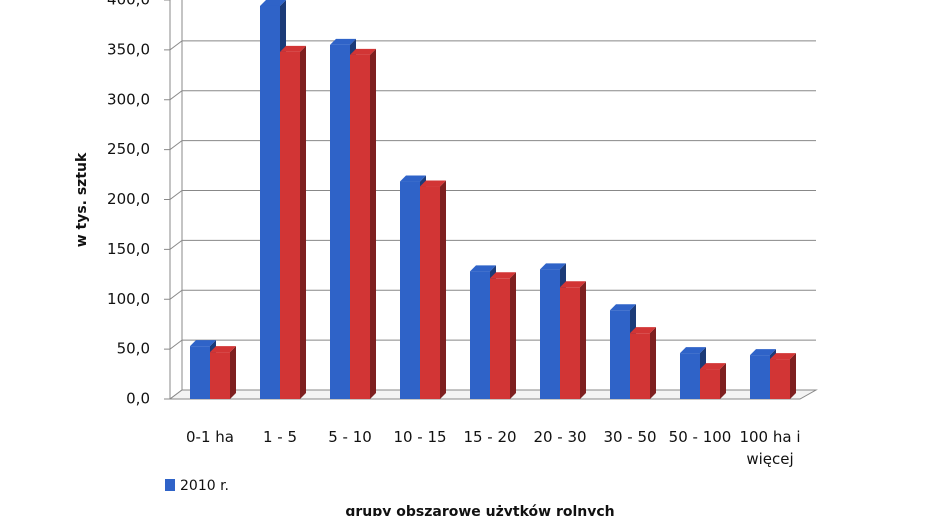 This screenshot has width=940, height=516. Describe the element at coordinates (630, 437) in the screenshot. I see `x-tick-label: 30 - 50` at that location.